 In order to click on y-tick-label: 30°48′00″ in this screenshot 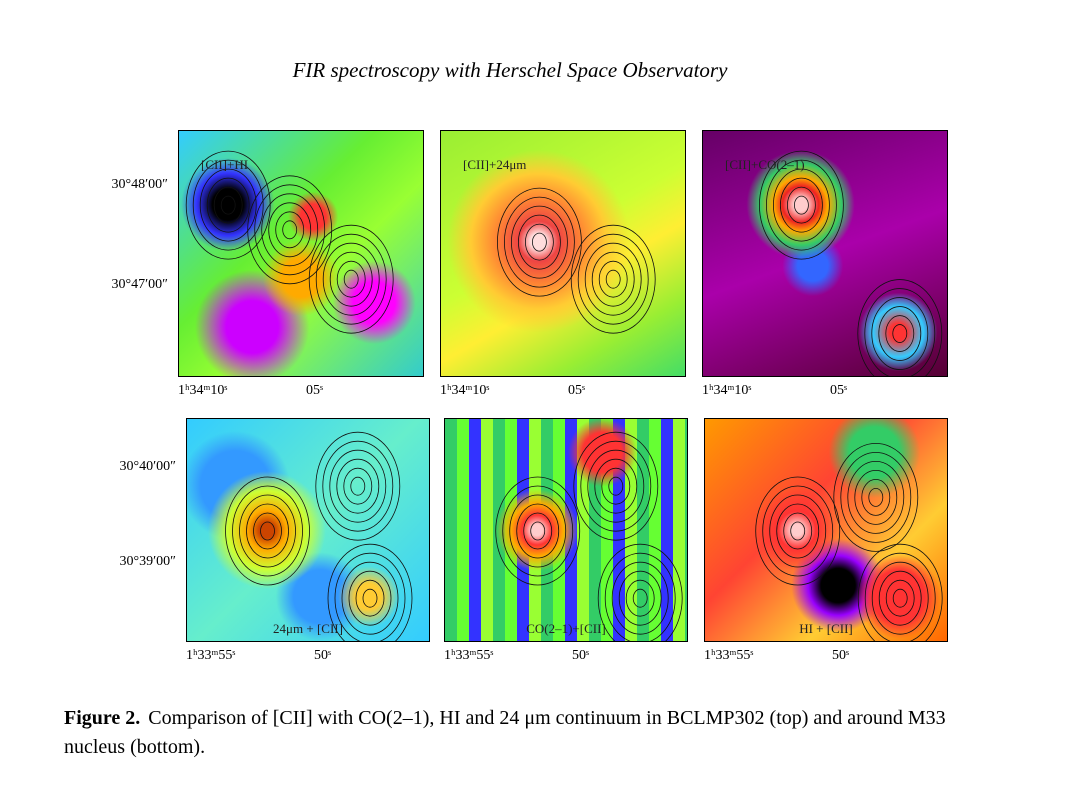, I will do `click(140, 184)`.